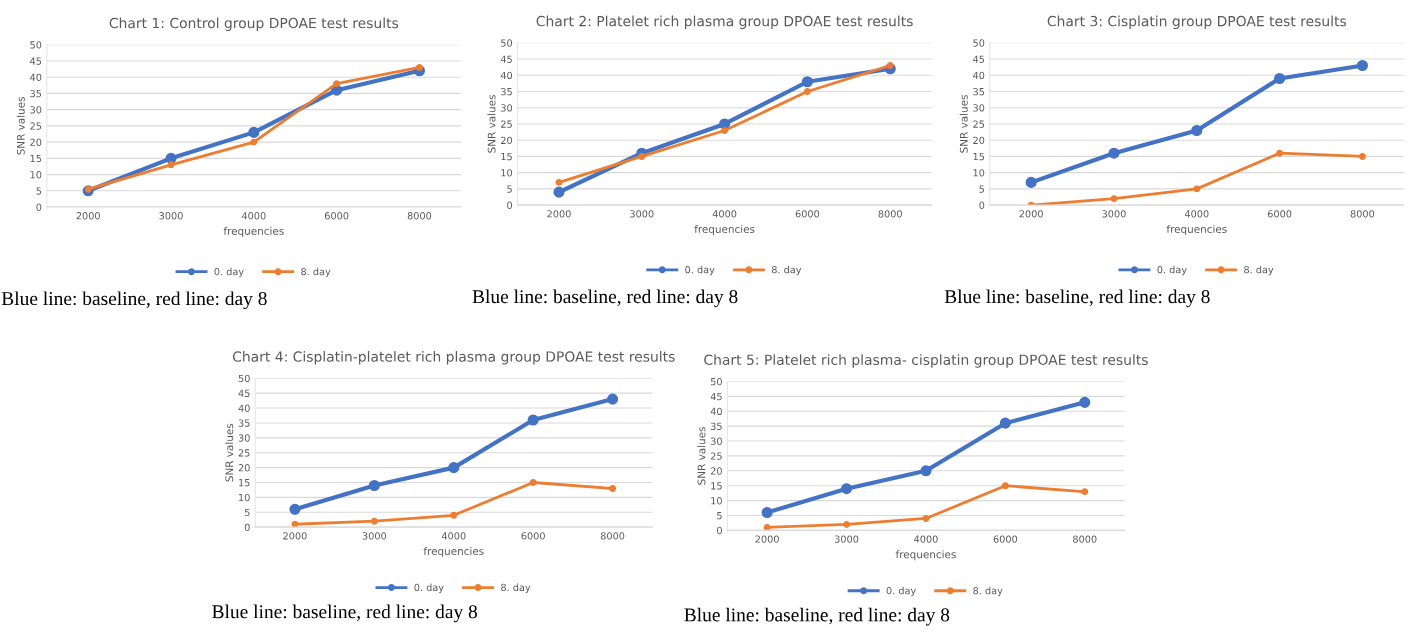 The width and height of the screenshot is (1418, 639). Describe the element at coordinates (254, 24) in the screenshot. I see `chart-title: Chart 1: Control group DPOAE test results` at that location.